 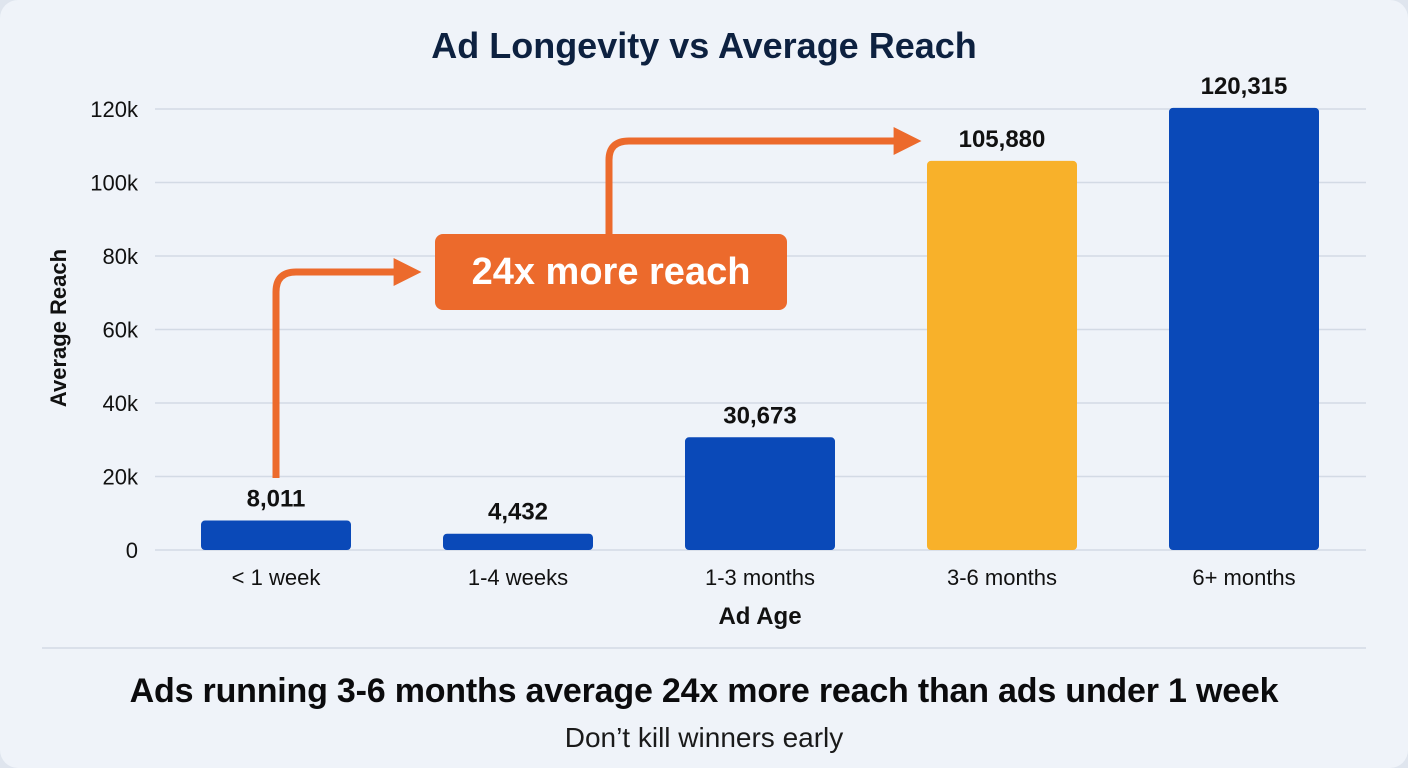 I want to click on y-tick-label: 100k, so click(x=114, y=183).